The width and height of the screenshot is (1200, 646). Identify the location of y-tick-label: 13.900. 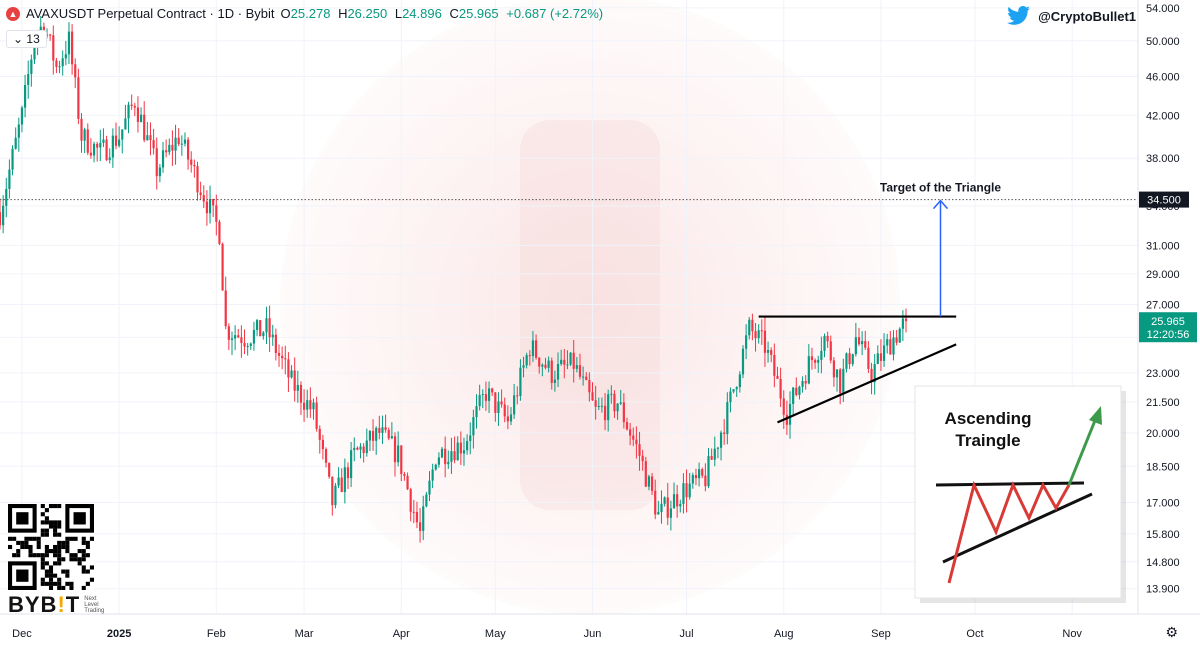
(1163, 590).